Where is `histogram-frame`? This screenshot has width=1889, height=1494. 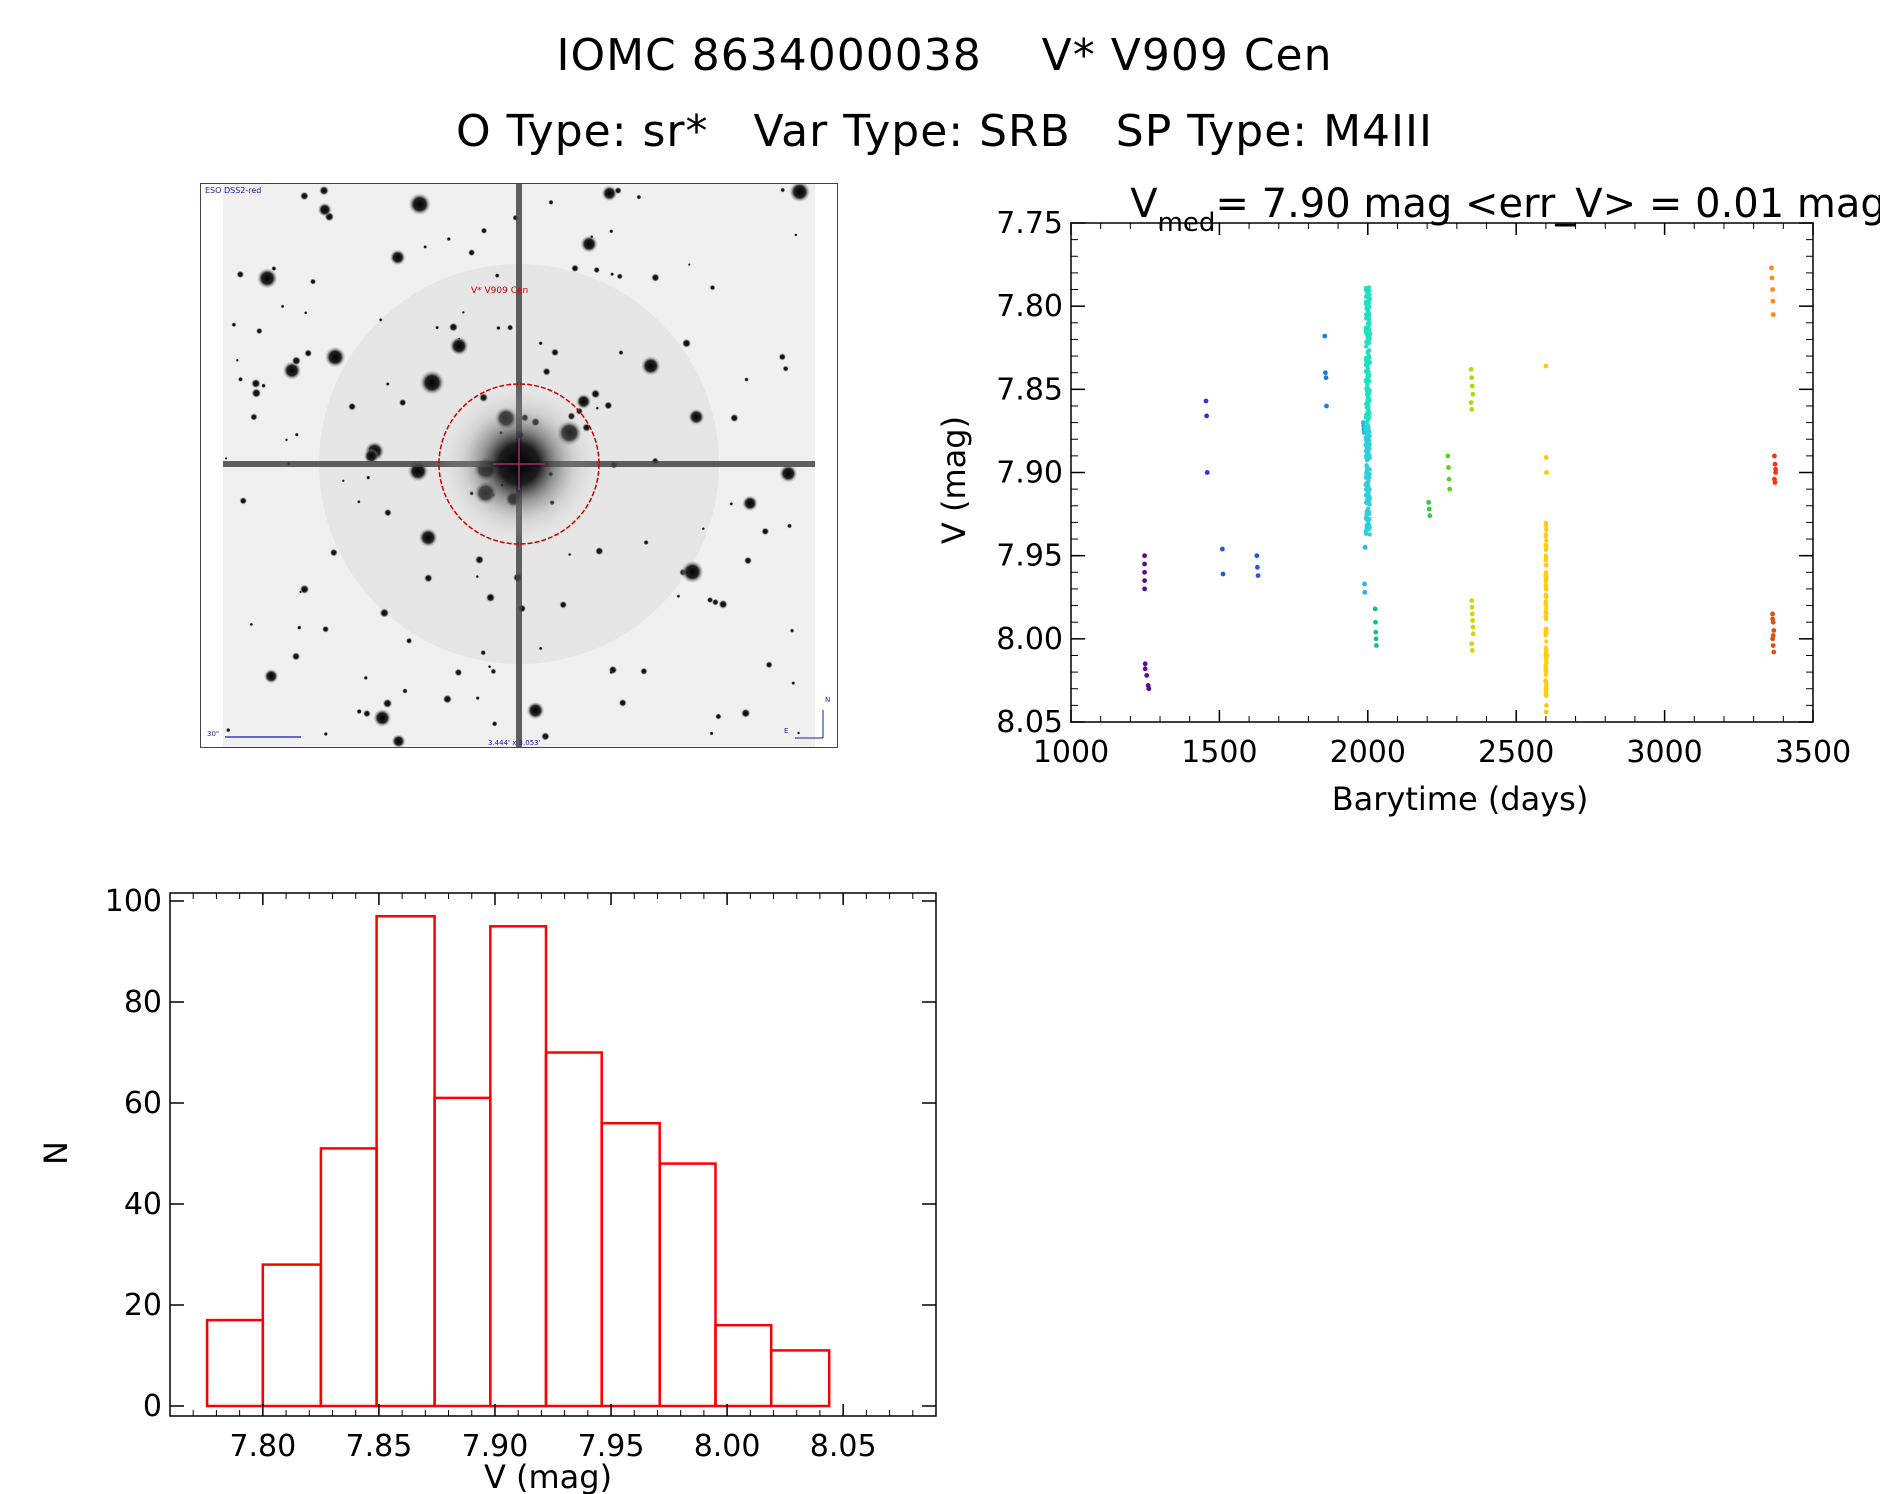
histogram-frame is located at coordinates (553, 1154).